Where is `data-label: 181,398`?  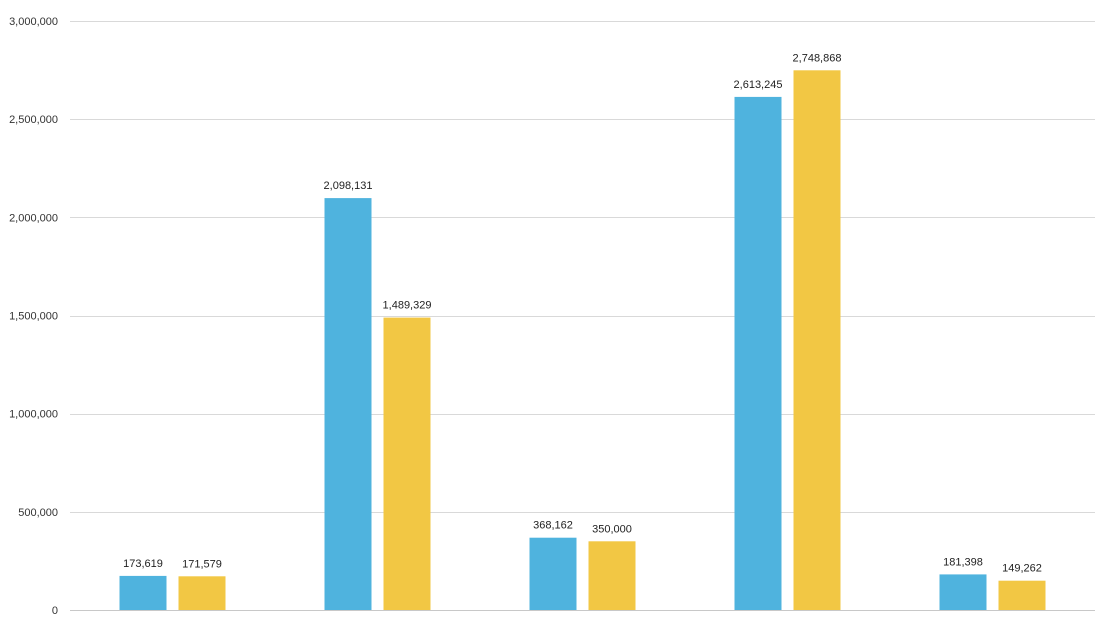
data-label: 181,398 is located at coordinates (963, 562).